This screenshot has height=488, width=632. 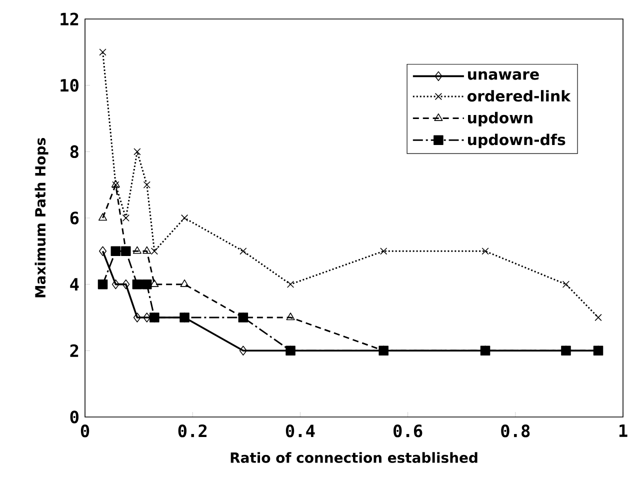 What do you see at coordinates (519, 96) in the screenshot?
I see `legend-label: ordered-link` at bounding box center [519, 96].